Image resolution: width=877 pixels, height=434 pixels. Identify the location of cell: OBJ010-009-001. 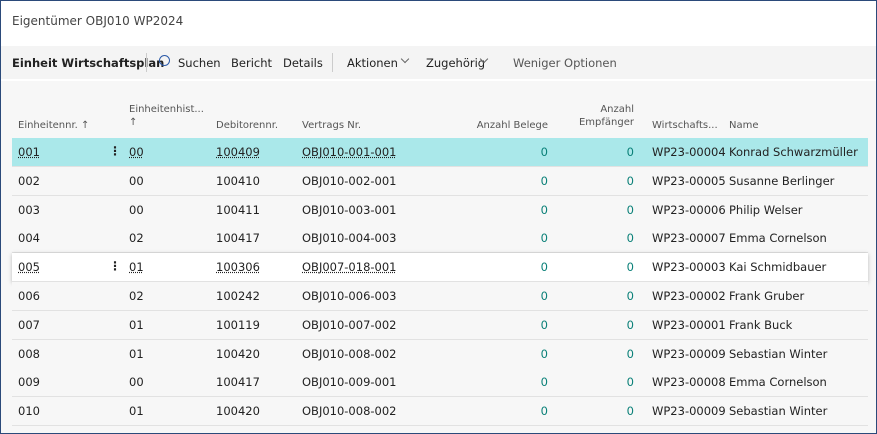
(349, 382).